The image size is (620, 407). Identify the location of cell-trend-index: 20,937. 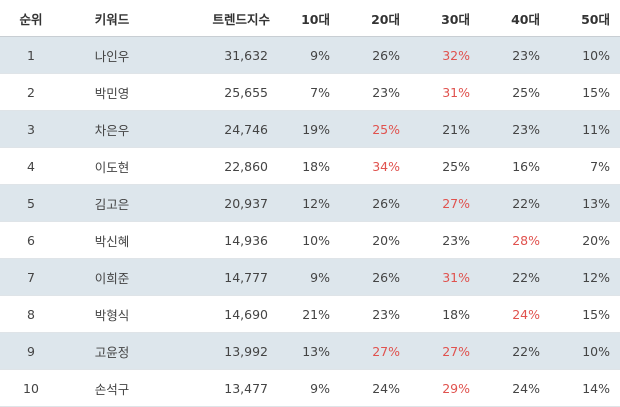
(216, 203).